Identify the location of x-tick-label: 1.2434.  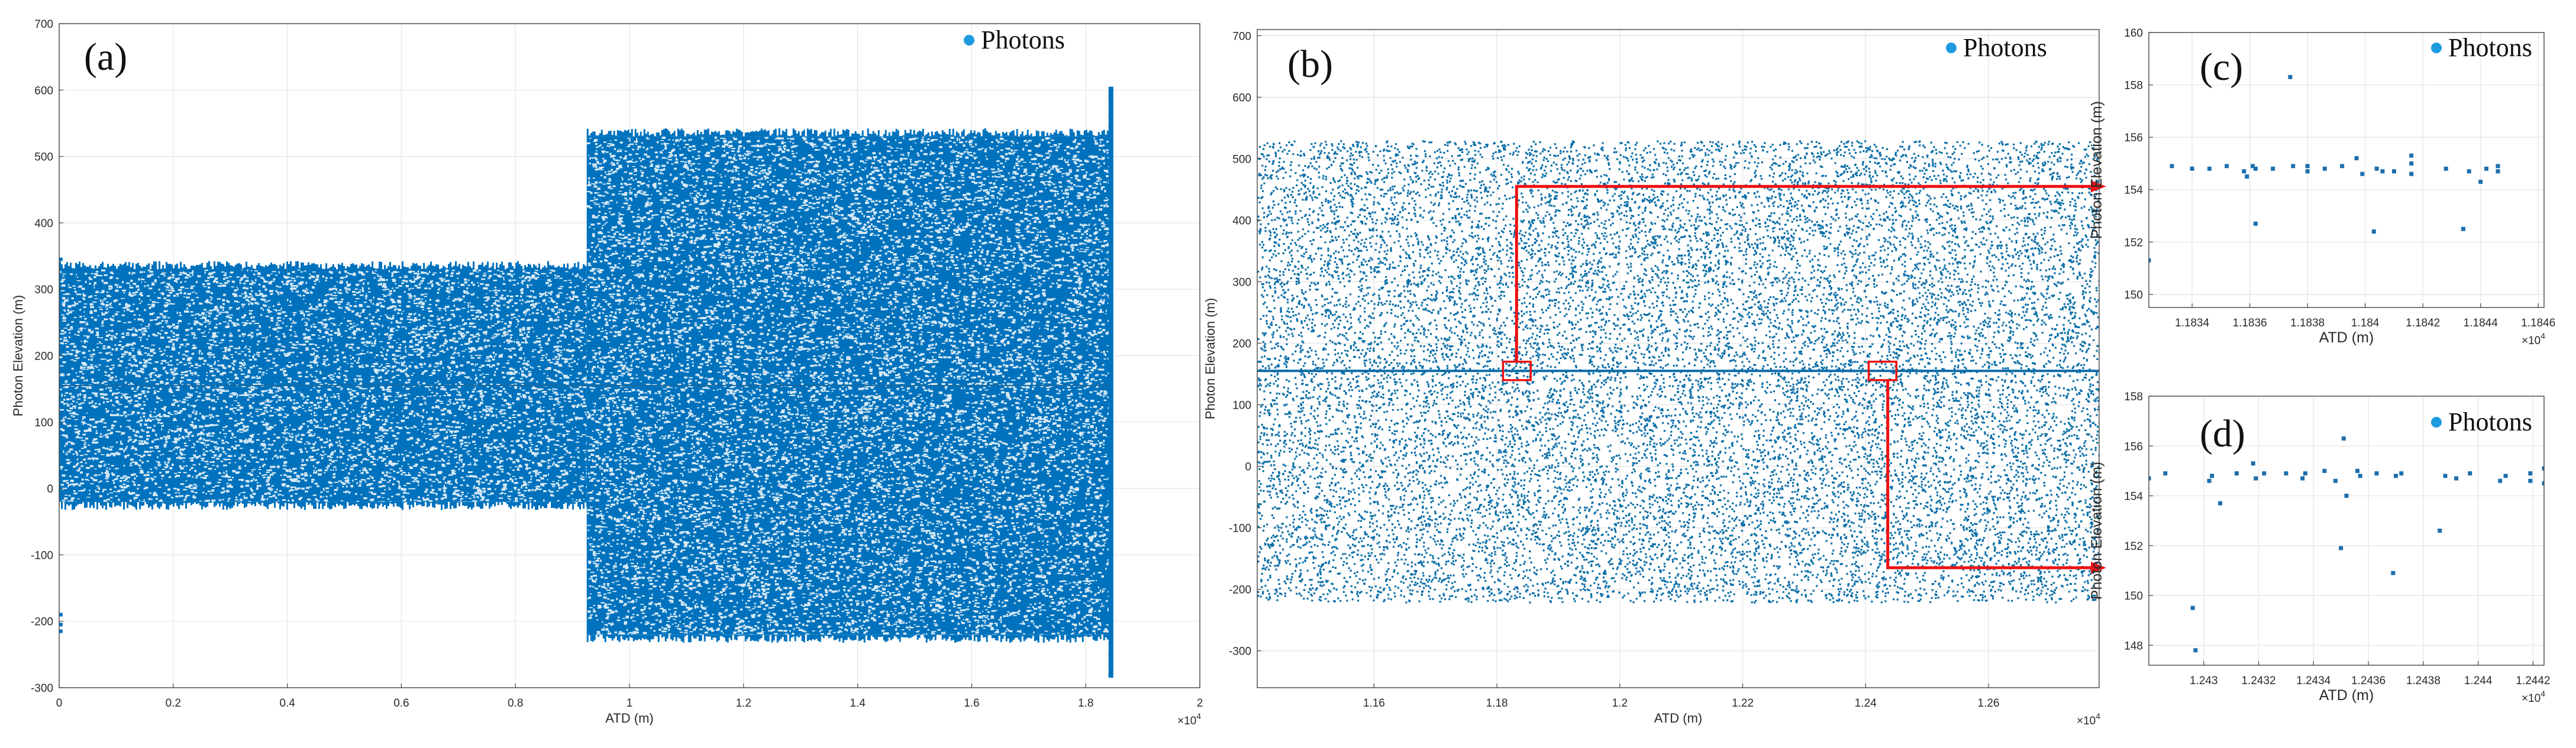
(2313, 681).